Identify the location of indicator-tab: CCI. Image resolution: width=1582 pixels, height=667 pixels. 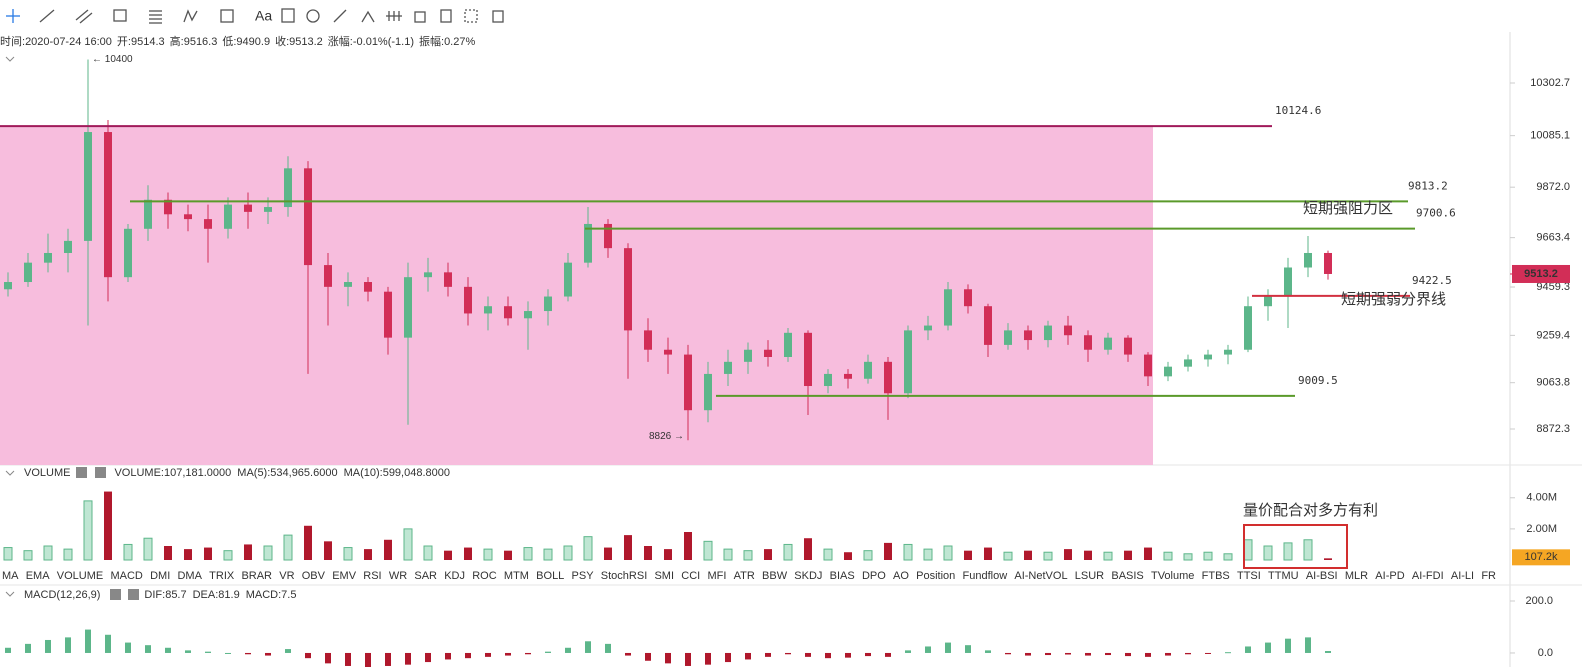
(690, 576).